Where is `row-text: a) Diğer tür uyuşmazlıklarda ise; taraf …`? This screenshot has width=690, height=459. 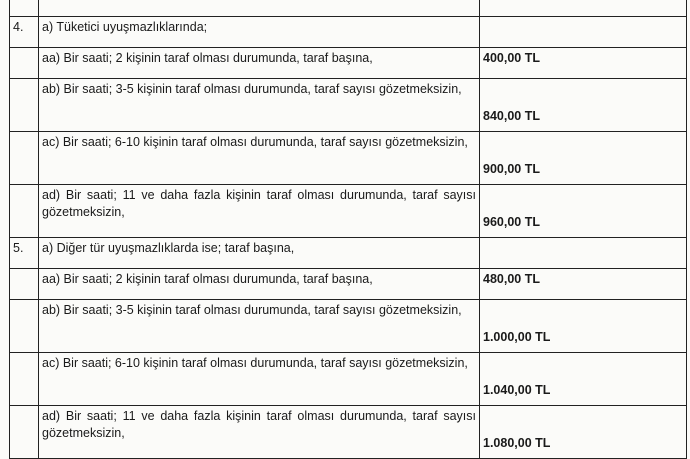 row-text: a) Diğer tür uyuşmazlıklarda ise; taraf … is located at coordinates (259, 253).